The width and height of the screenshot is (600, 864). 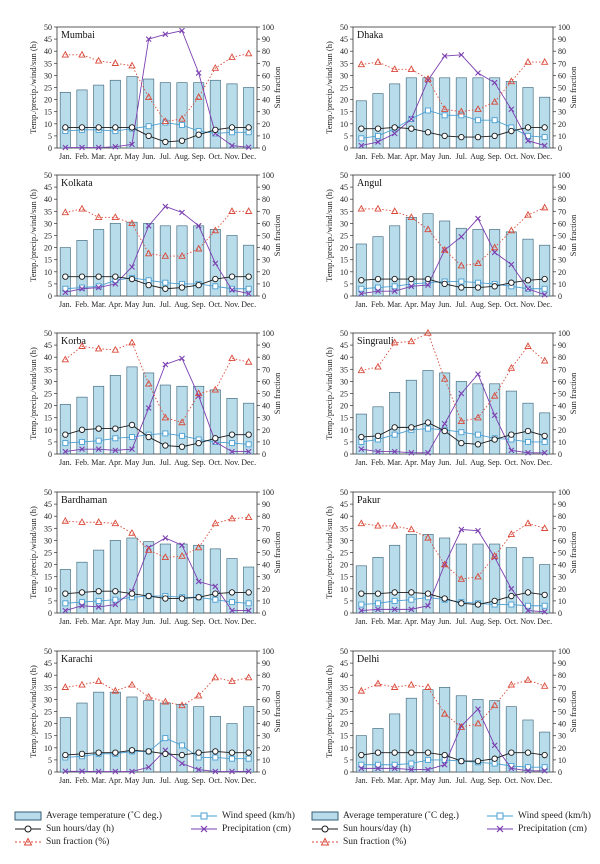 What do you see at coordinates (148, 462) in the screenshot?
I see `x-tick-label: Jun.` at bounding box center [148, 462].